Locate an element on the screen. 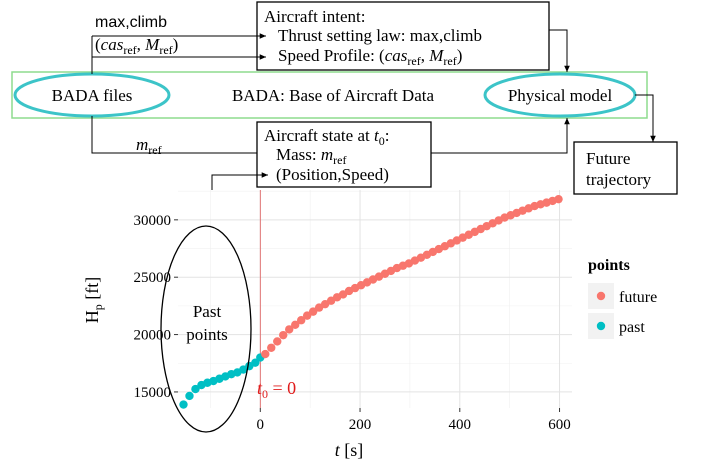  t0-label: t0 = 0 is located at coordinates (276, 389).